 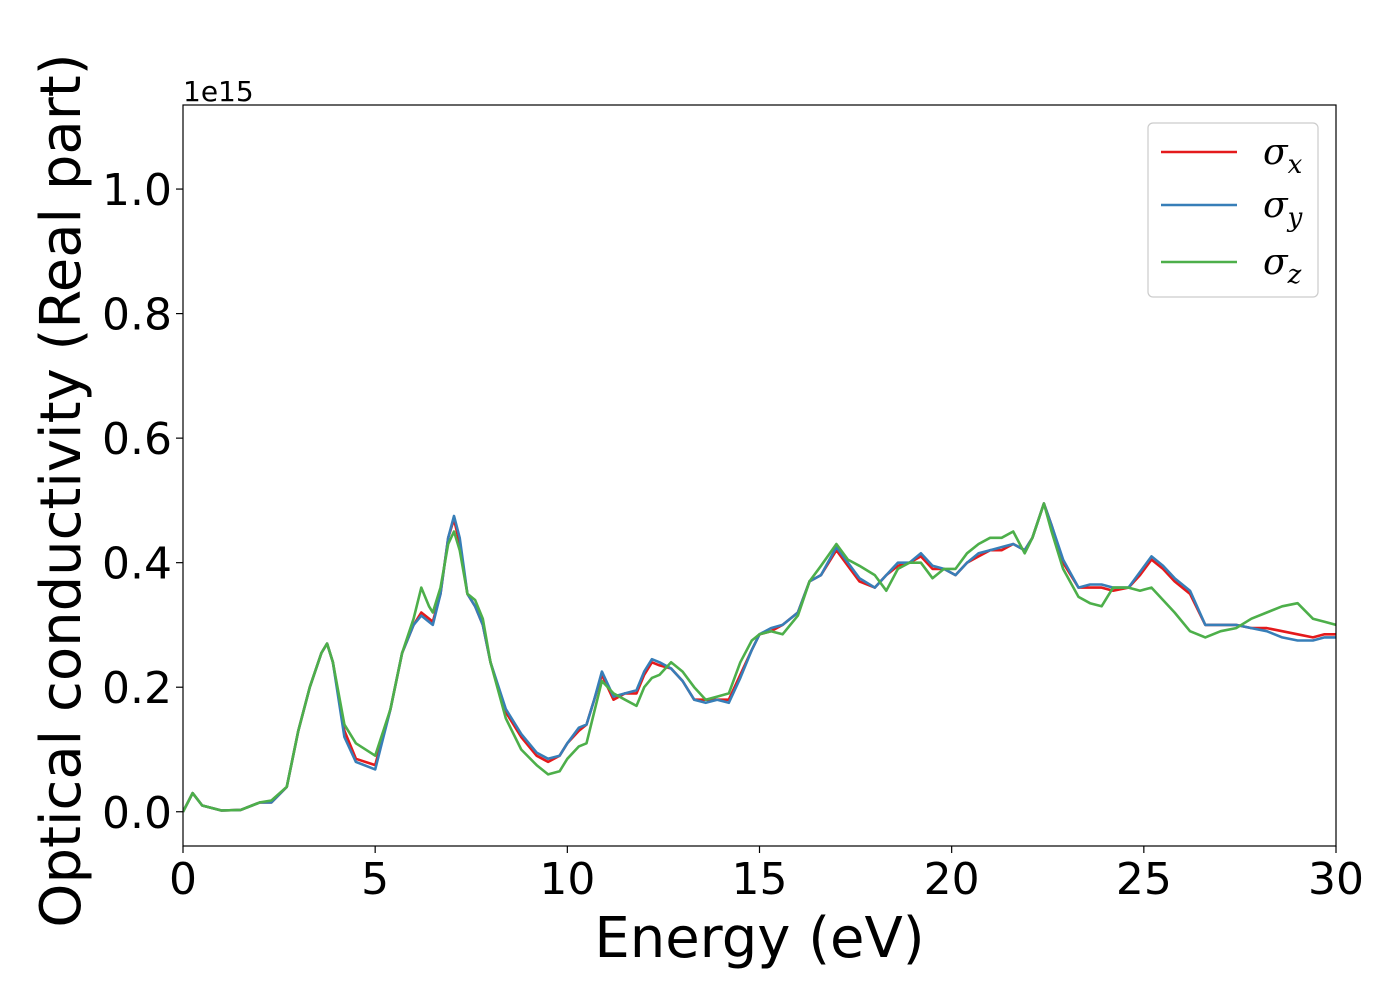 What do you see at coordinates (567, 879) in the screenshot?
I see `x-tick-label: 10` at bounding box center [567, 879].